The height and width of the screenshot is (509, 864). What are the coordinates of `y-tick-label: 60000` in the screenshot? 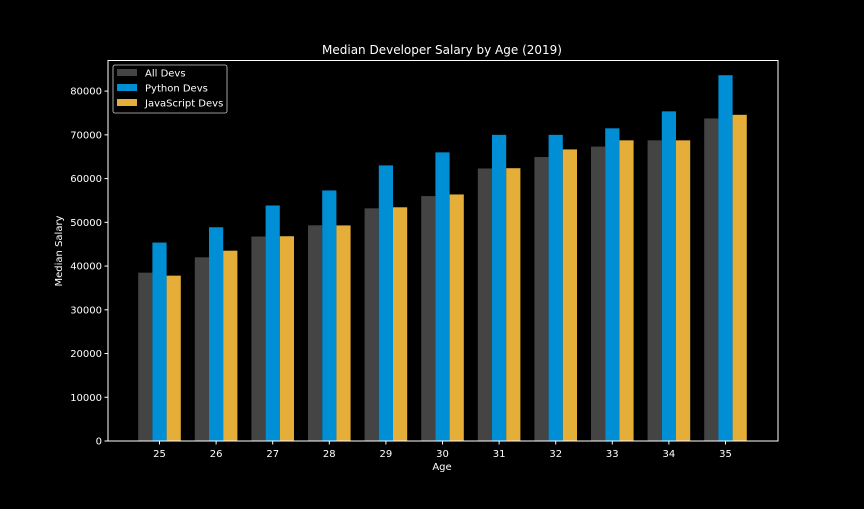 It's located at (86, 179).